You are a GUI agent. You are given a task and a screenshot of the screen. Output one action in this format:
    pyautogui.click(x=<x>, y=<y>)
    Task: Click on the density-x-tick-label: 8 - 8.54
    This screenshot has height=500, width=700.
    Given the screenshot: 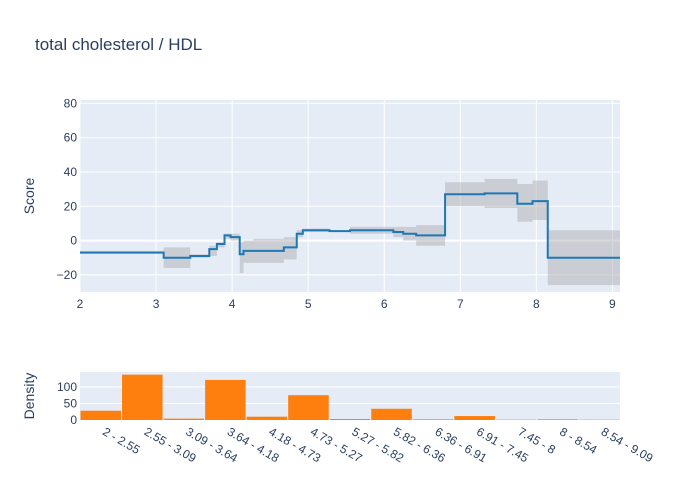 What is the action you would take?
    pyautogui.click(x=578, y=440)
    